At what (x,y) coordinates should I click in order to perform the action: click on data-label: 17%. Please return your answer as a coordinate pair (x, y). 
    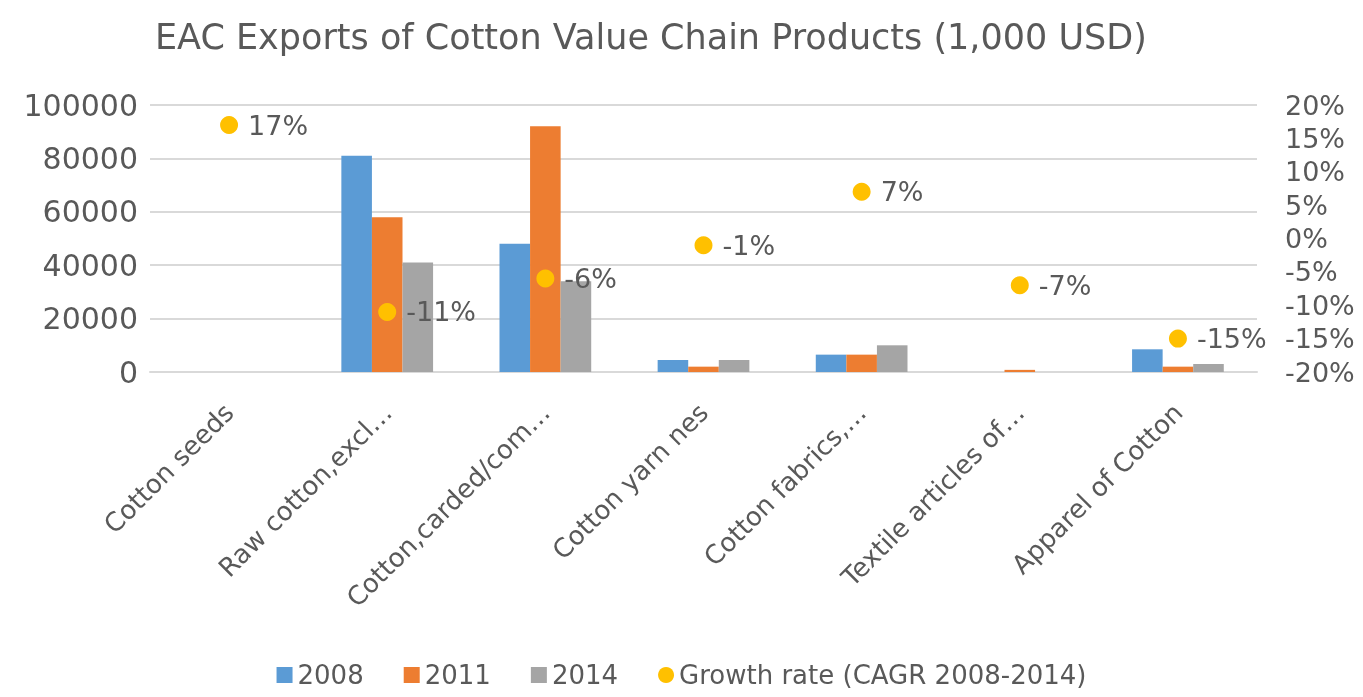
    Looking at the image, I should click on (278, 125).